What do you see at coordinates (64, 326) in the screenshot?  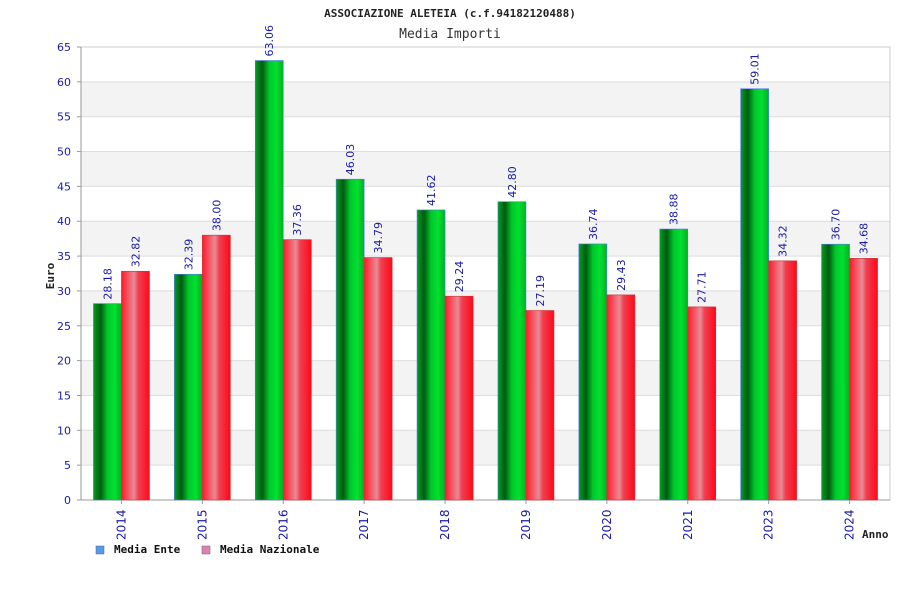 I see `y-tick-label: 25` at bounding box center [64, 326].